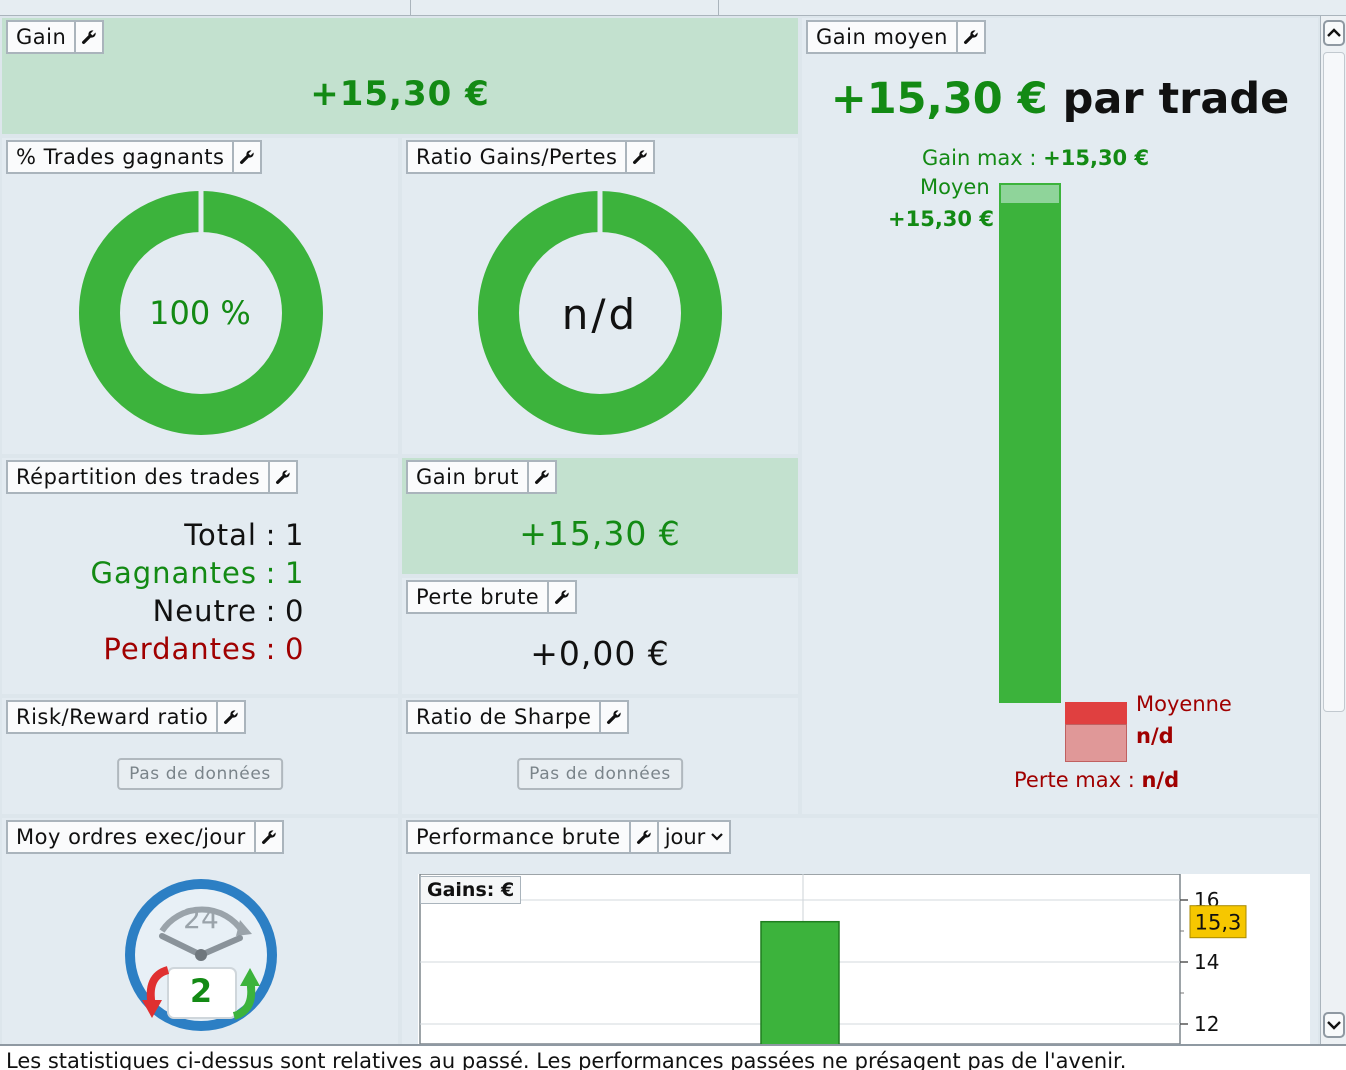 The width and height of the screenshot is (1346, 1070). What do you see at coordinates (1096, 743) in the screenshot?
I see `loss-bar-average-marker` at bounding box center [1096, 743].